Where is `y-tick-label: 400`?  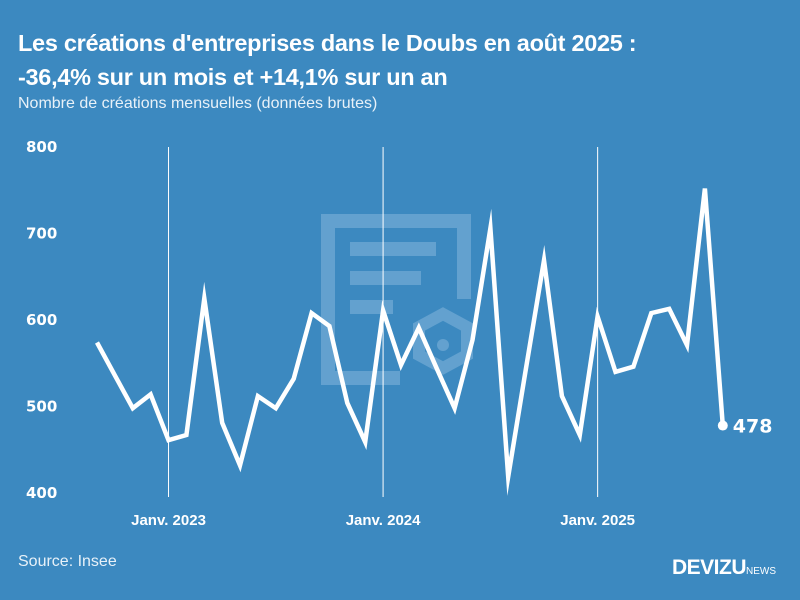
y-tick-label: 400 is located at coordinates (41, 493).